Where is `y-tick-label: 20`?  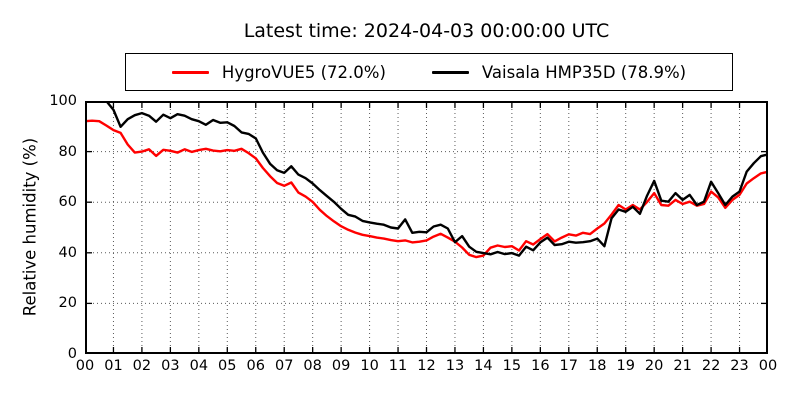
y-tick-label: 20 is located at coordinates (67, 303).